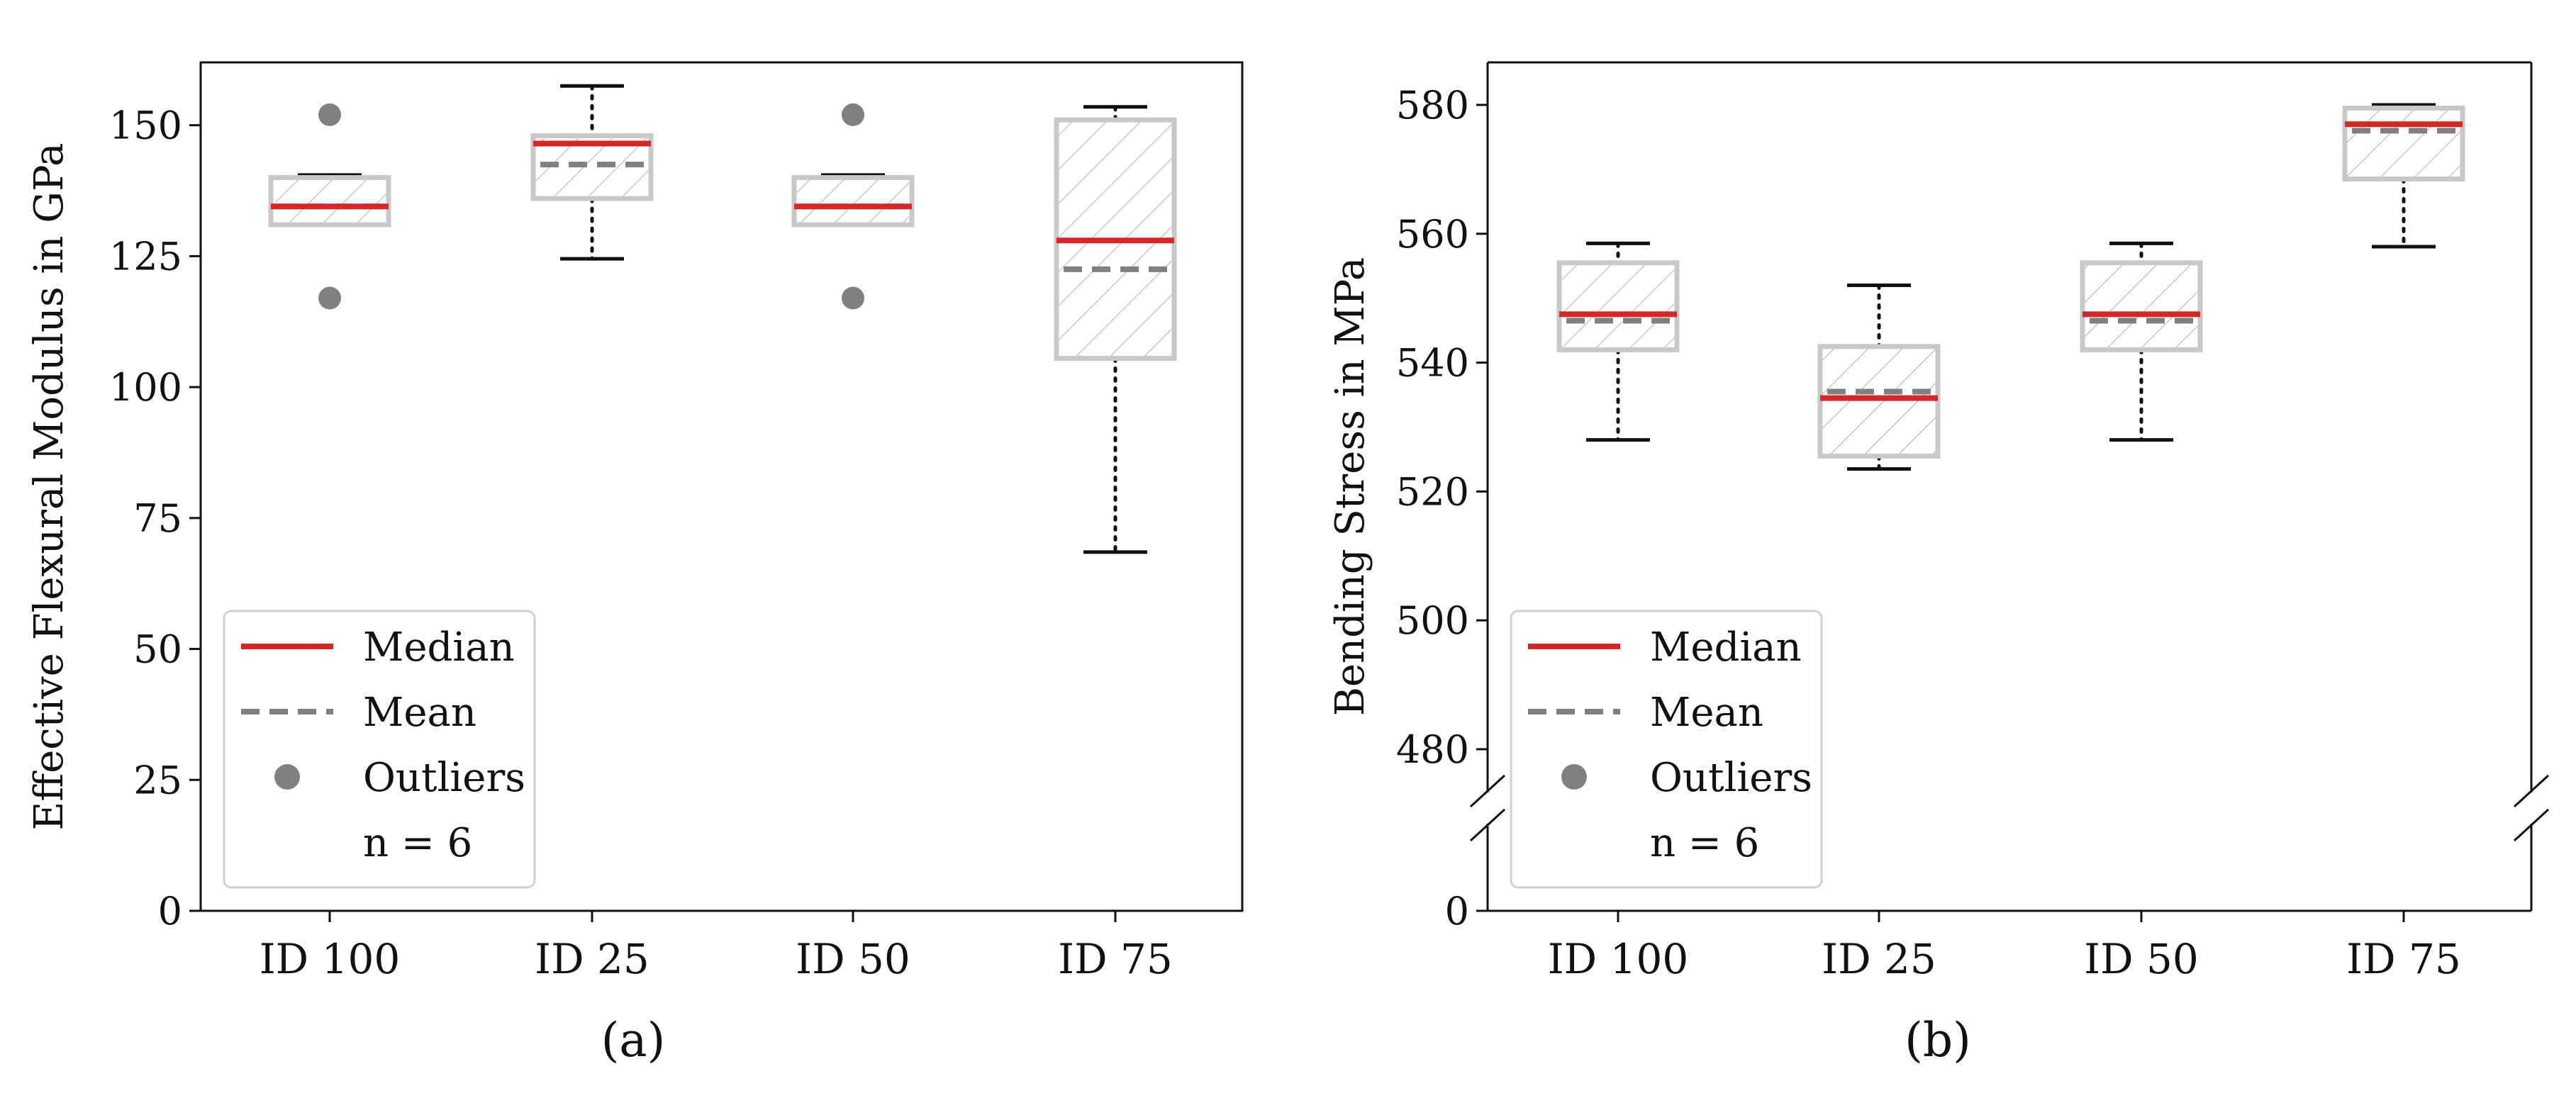 The image size is (2576, 1110). Describe the element at coordinates (1432, 105) in the screenshot. I see `y-tick-label: 580` at that location.